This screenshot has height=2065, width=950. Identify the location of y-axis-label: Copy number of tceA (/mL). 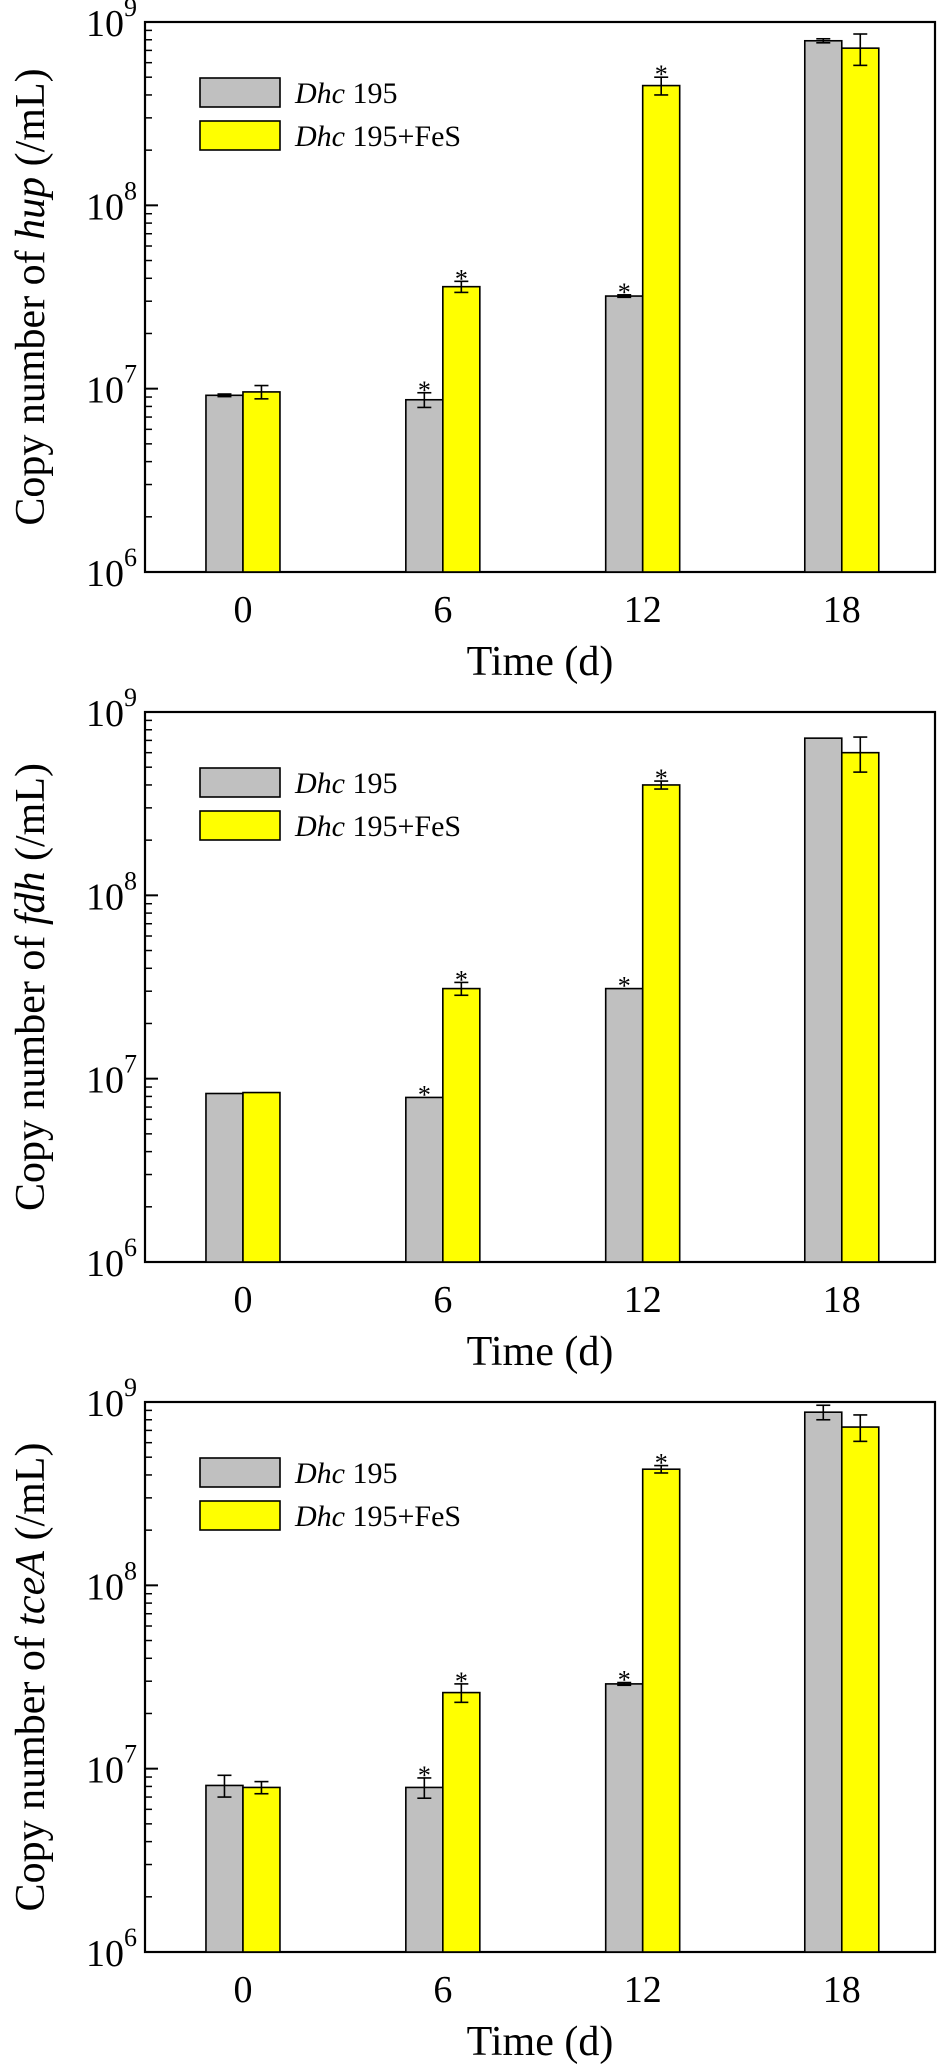
(31, 1677).